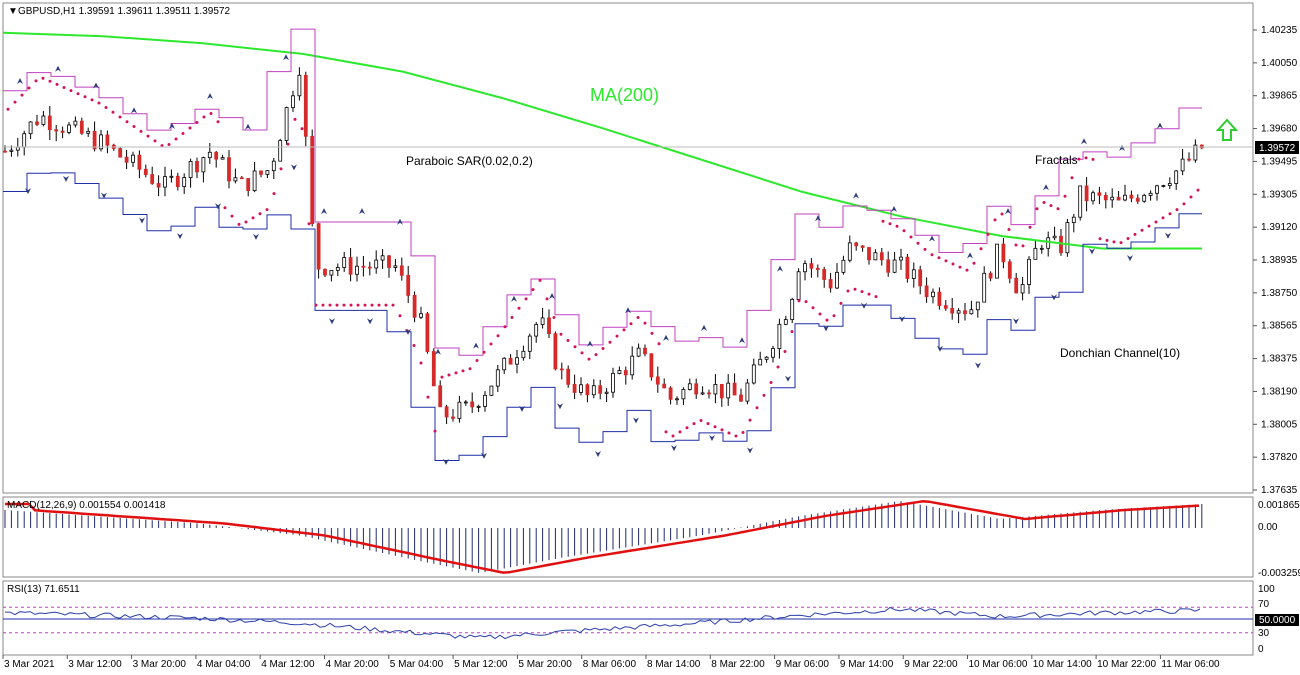 The width and height of the screenshot is (1300, 675). I want to click on rsi-tick-50: 50.0000, so click(1277, 620).